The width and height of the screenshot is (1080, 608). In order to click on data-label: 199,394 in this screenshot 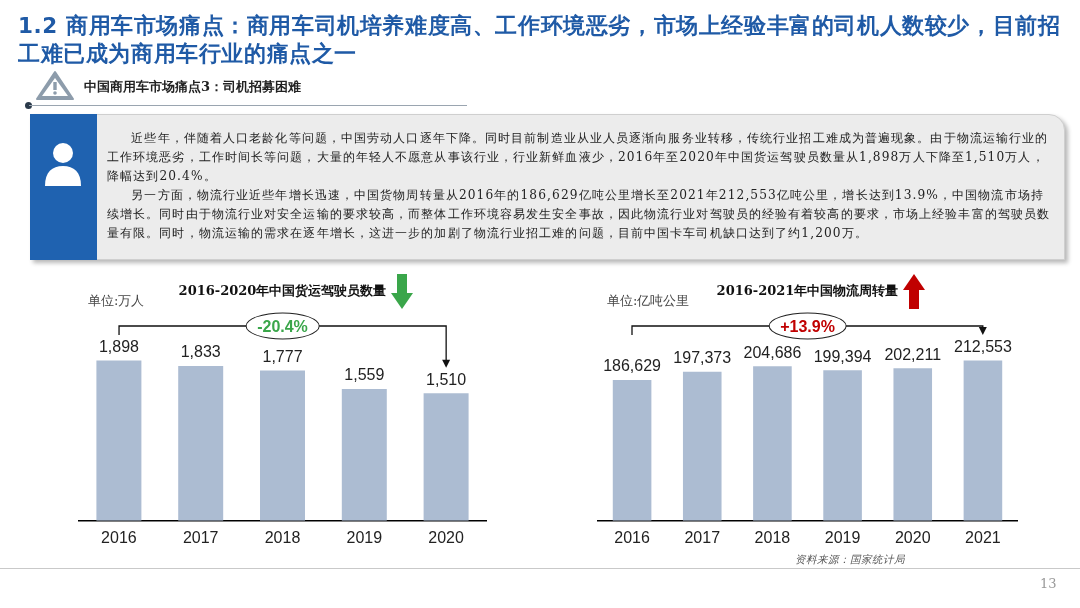, I will do `click(842, 356)`.